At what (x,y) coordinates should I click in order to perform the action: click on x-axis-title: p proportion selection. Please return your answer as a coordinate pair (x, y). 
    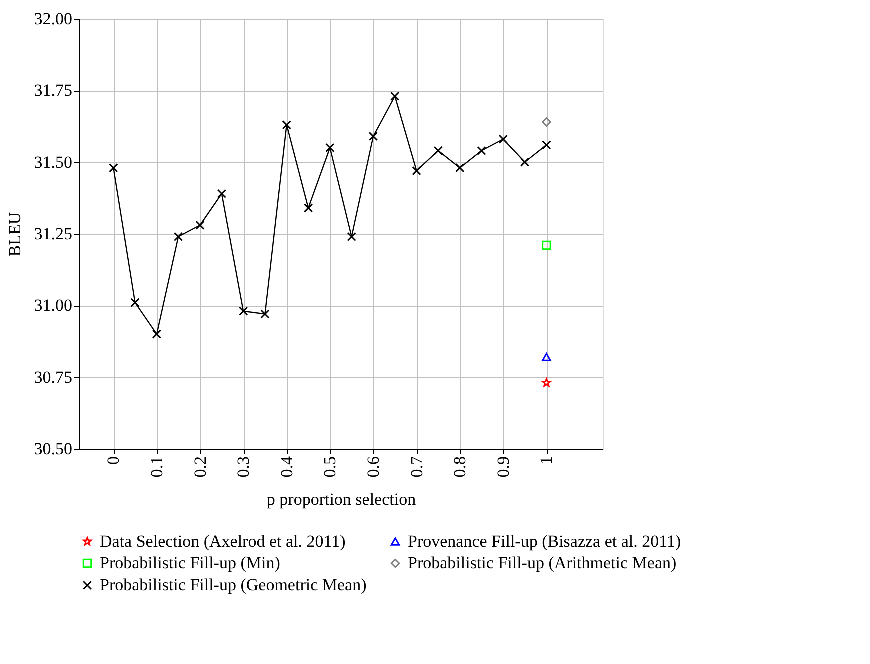
    Looking at the image, I should click on (341, 499).